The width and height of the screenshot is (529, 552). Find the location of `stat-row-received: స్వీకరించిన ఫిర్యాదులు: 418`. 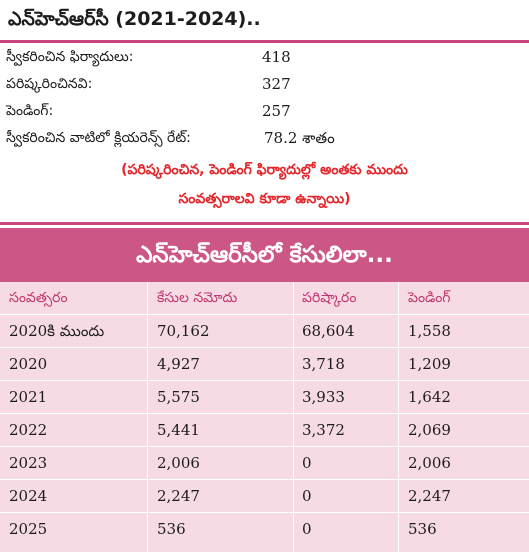

stat-row-received: స్వీకరించిన ఫిర్యాదులు: 418 is located at coordinates (266, 59).